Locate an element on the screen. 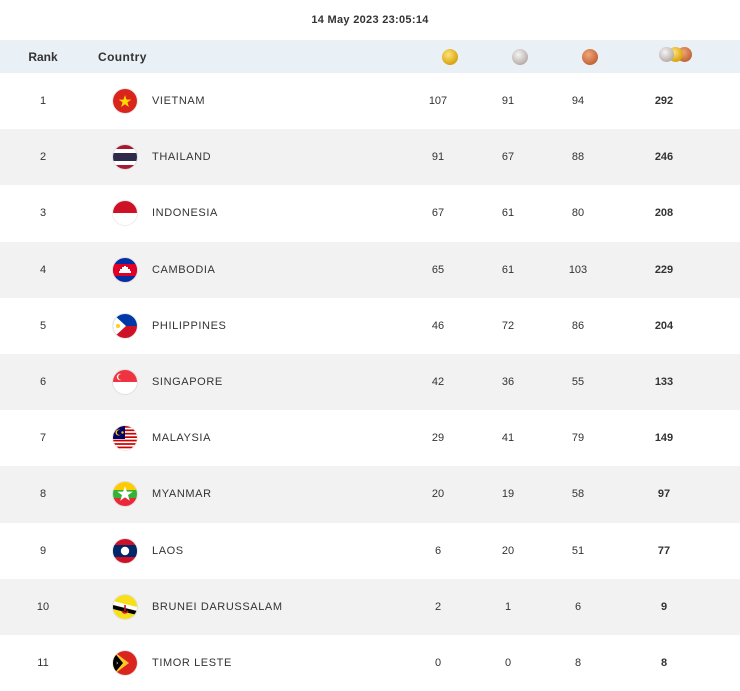 Image resolution: width=740 pixels, height=691 pixels. bronze-count: 58 is located at coordinates (578, 494).